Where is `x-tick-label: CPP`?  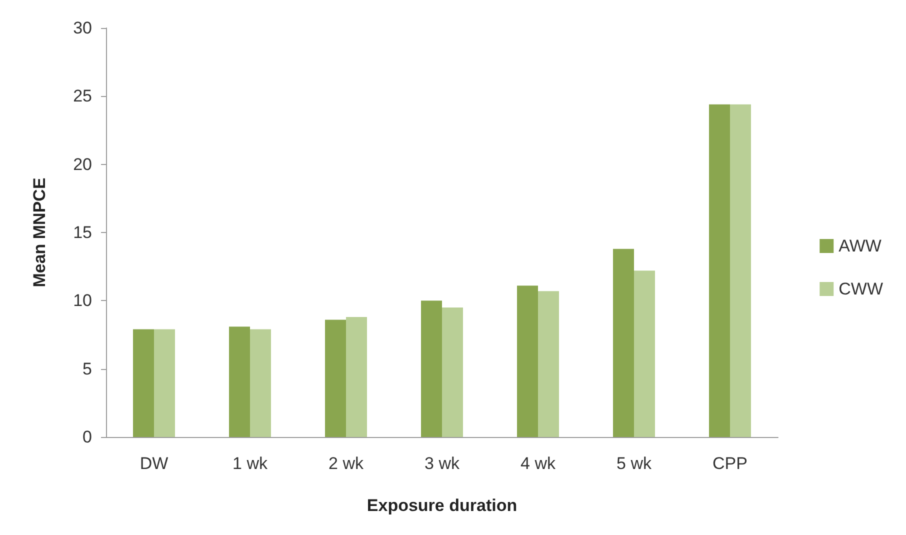 x-tick-label: CPP is located at coordinates (730, 463).